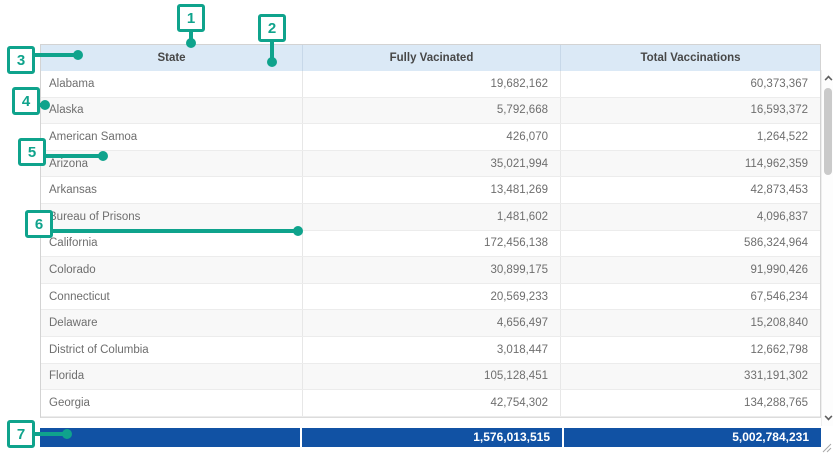  Describe the element at coordinates (779, 296) in the screenshot. I see `cell-total-vaccinations: 67,546,234` at that location.